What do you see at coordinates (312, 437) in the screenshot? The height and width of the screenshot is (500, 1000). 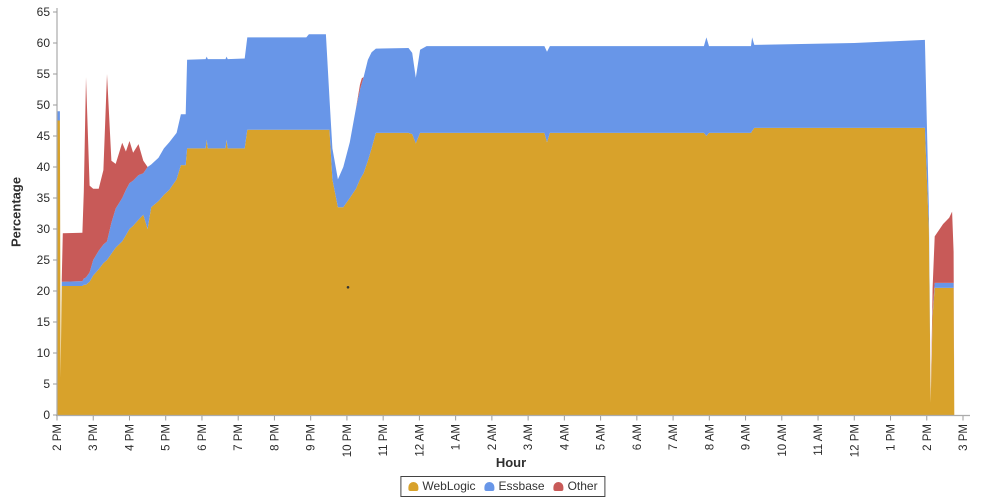 I see `x-tick-label: 9 PM` at bounding box center [312, 437].